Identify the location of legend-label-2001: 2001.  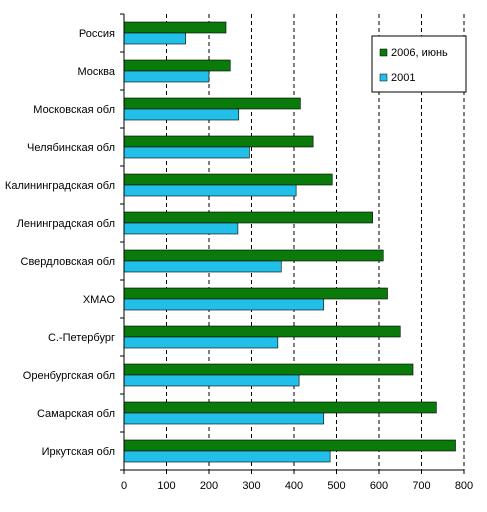
(403, 78).